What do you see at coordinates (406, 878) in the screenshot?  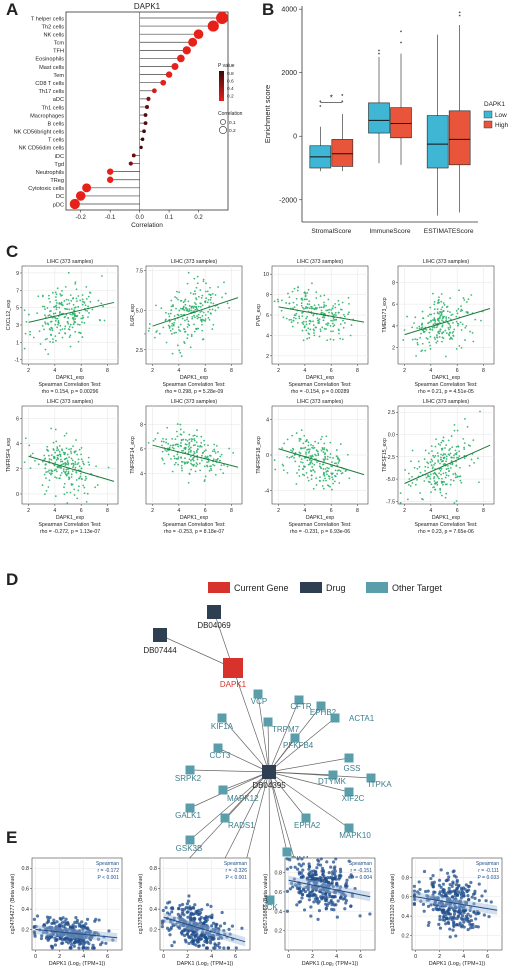 I see `y-tick-label: 0.8` at bounding box center [406, 878].